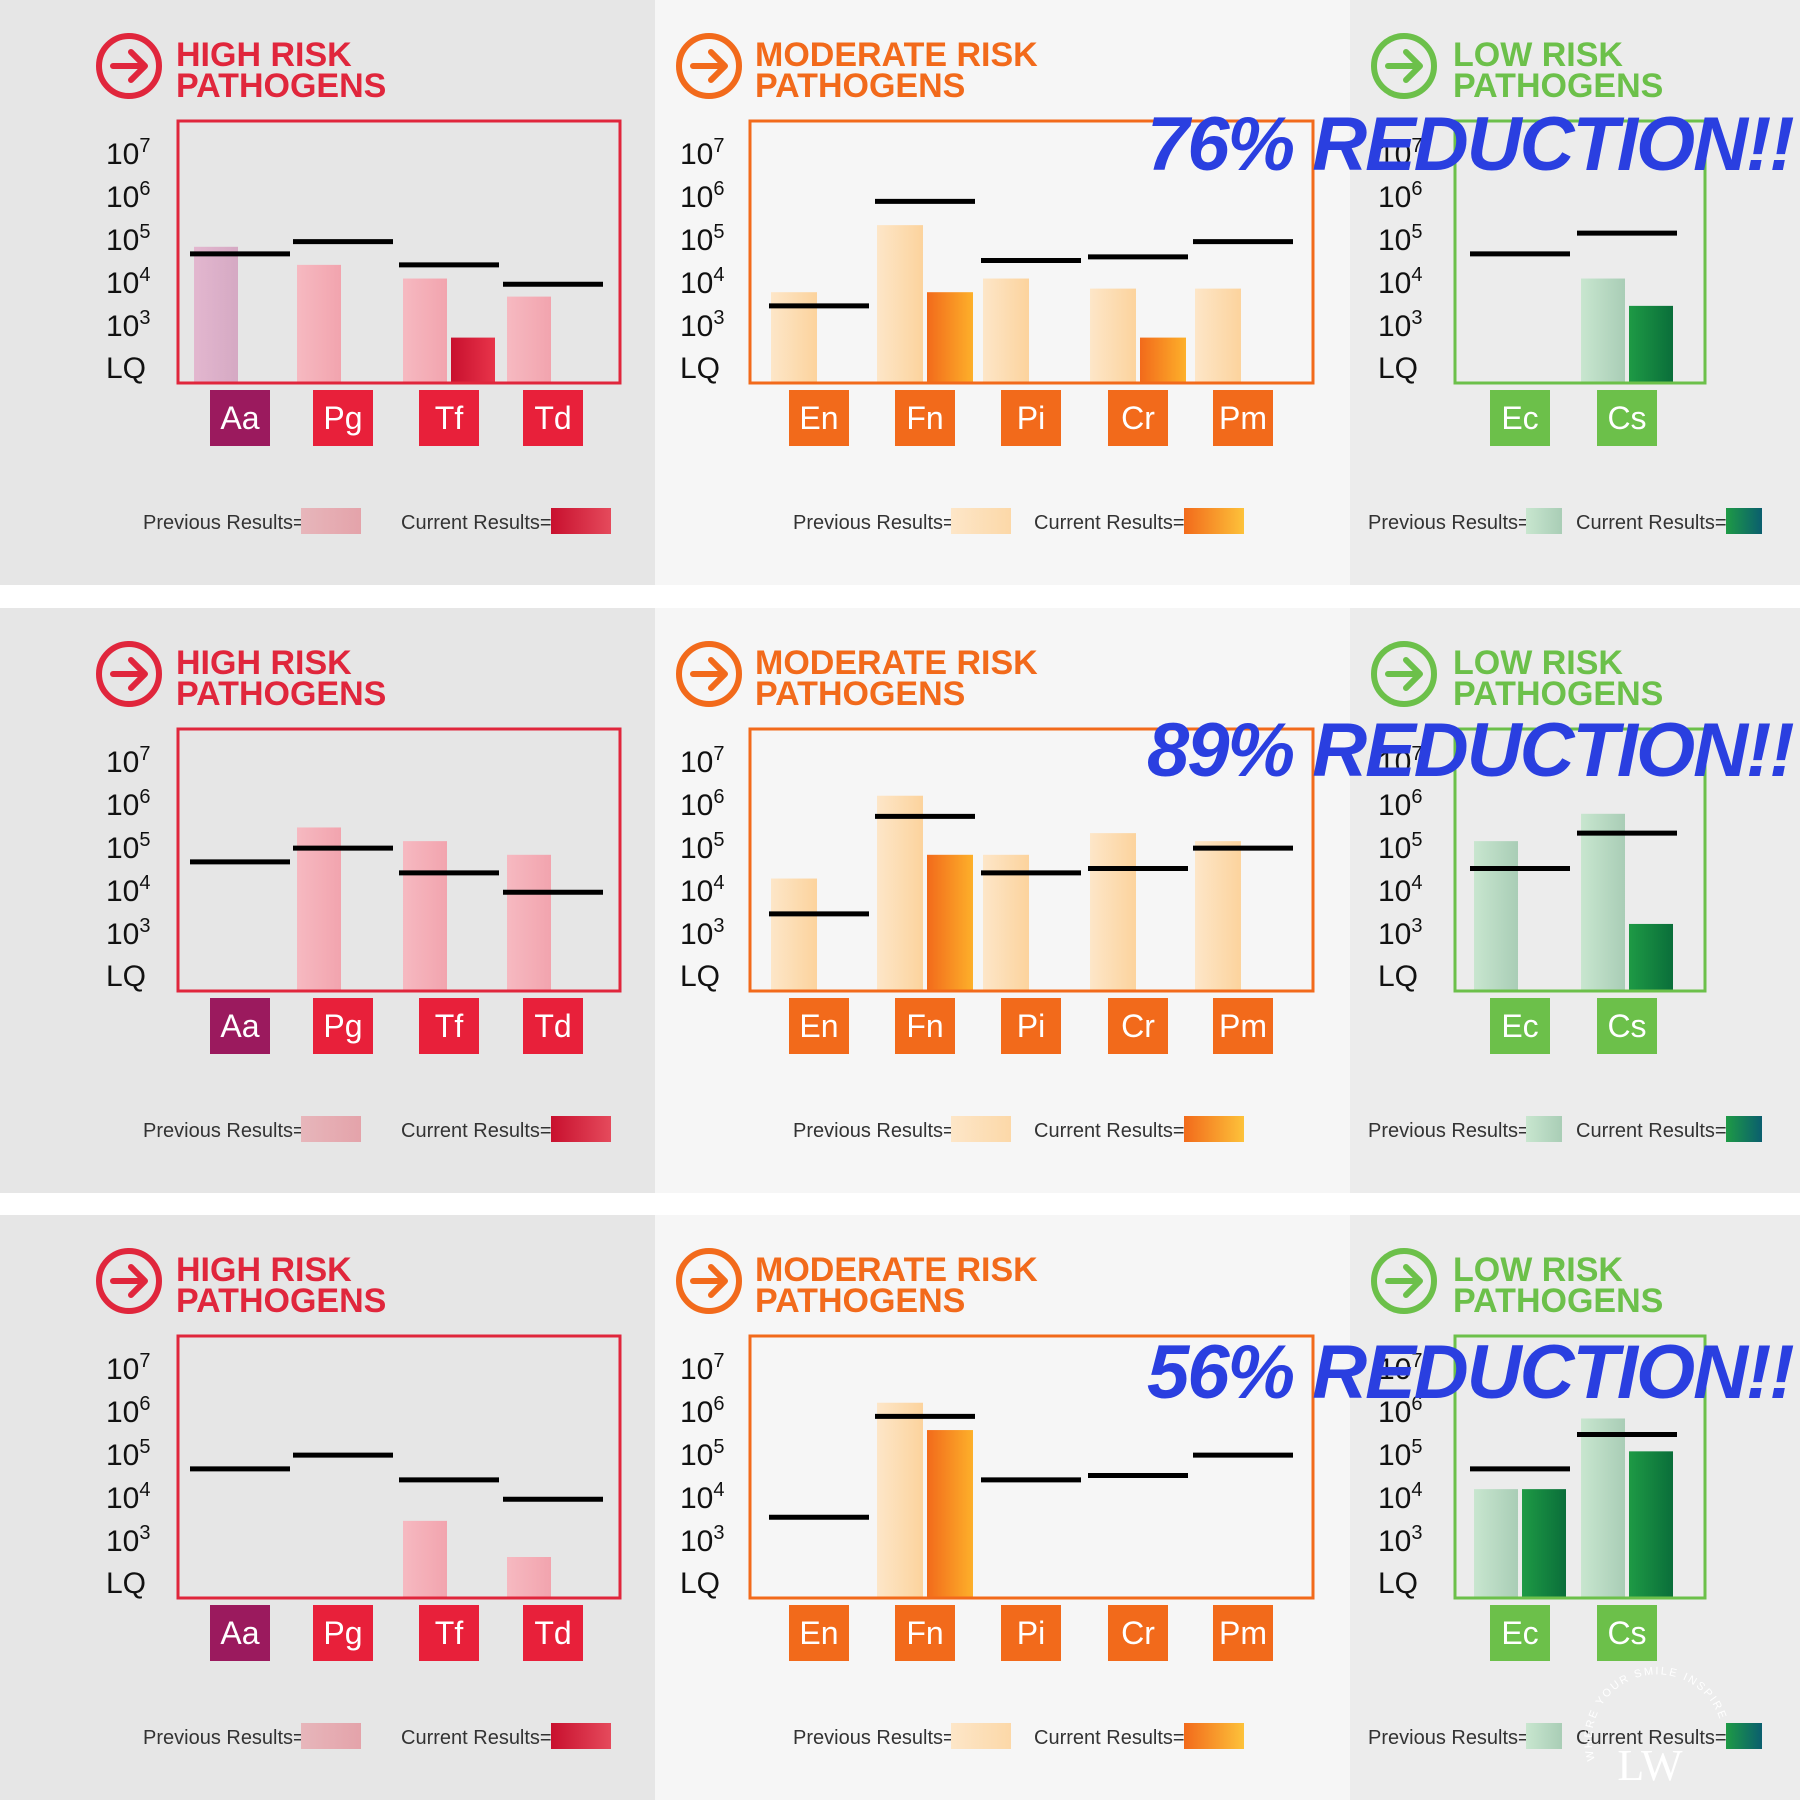 Image resolution: width=1800 pixels, height=1800 pixels. I want to click on reduction-headline: 89% REDUCTION!!, so click(1470, 750).